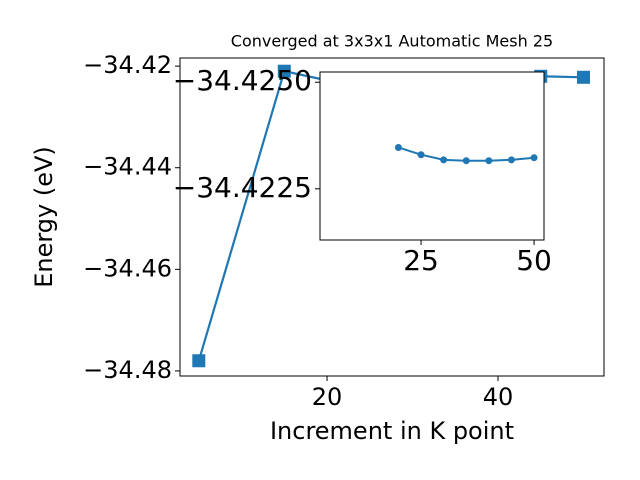 This screenshot has height=480, width=640. What do you see at coordinates (421, 260) in the screenshot?
I see `x-tick-label: 25` at bounding box center [421, 260].